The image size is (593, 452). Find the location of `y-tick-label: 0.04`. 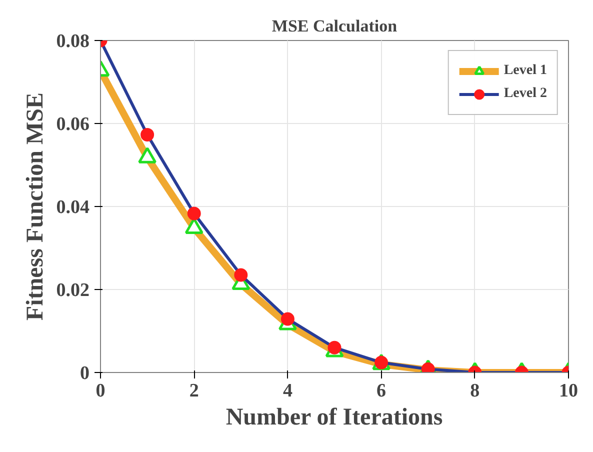

y-tick-label: 0.04 is located at coordinates (73, 207).